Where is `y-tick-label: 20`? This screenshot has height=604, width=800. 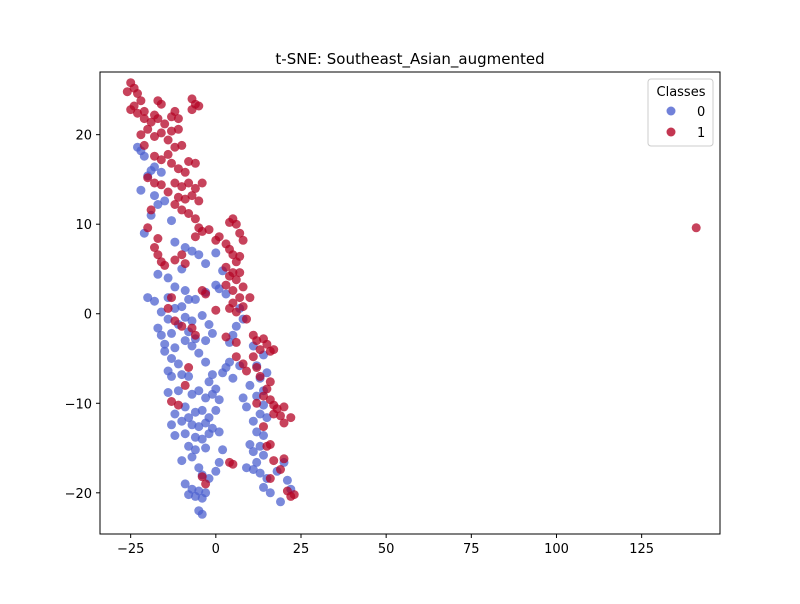 y-tick-label: 20 is located at coordinates (83, 136).